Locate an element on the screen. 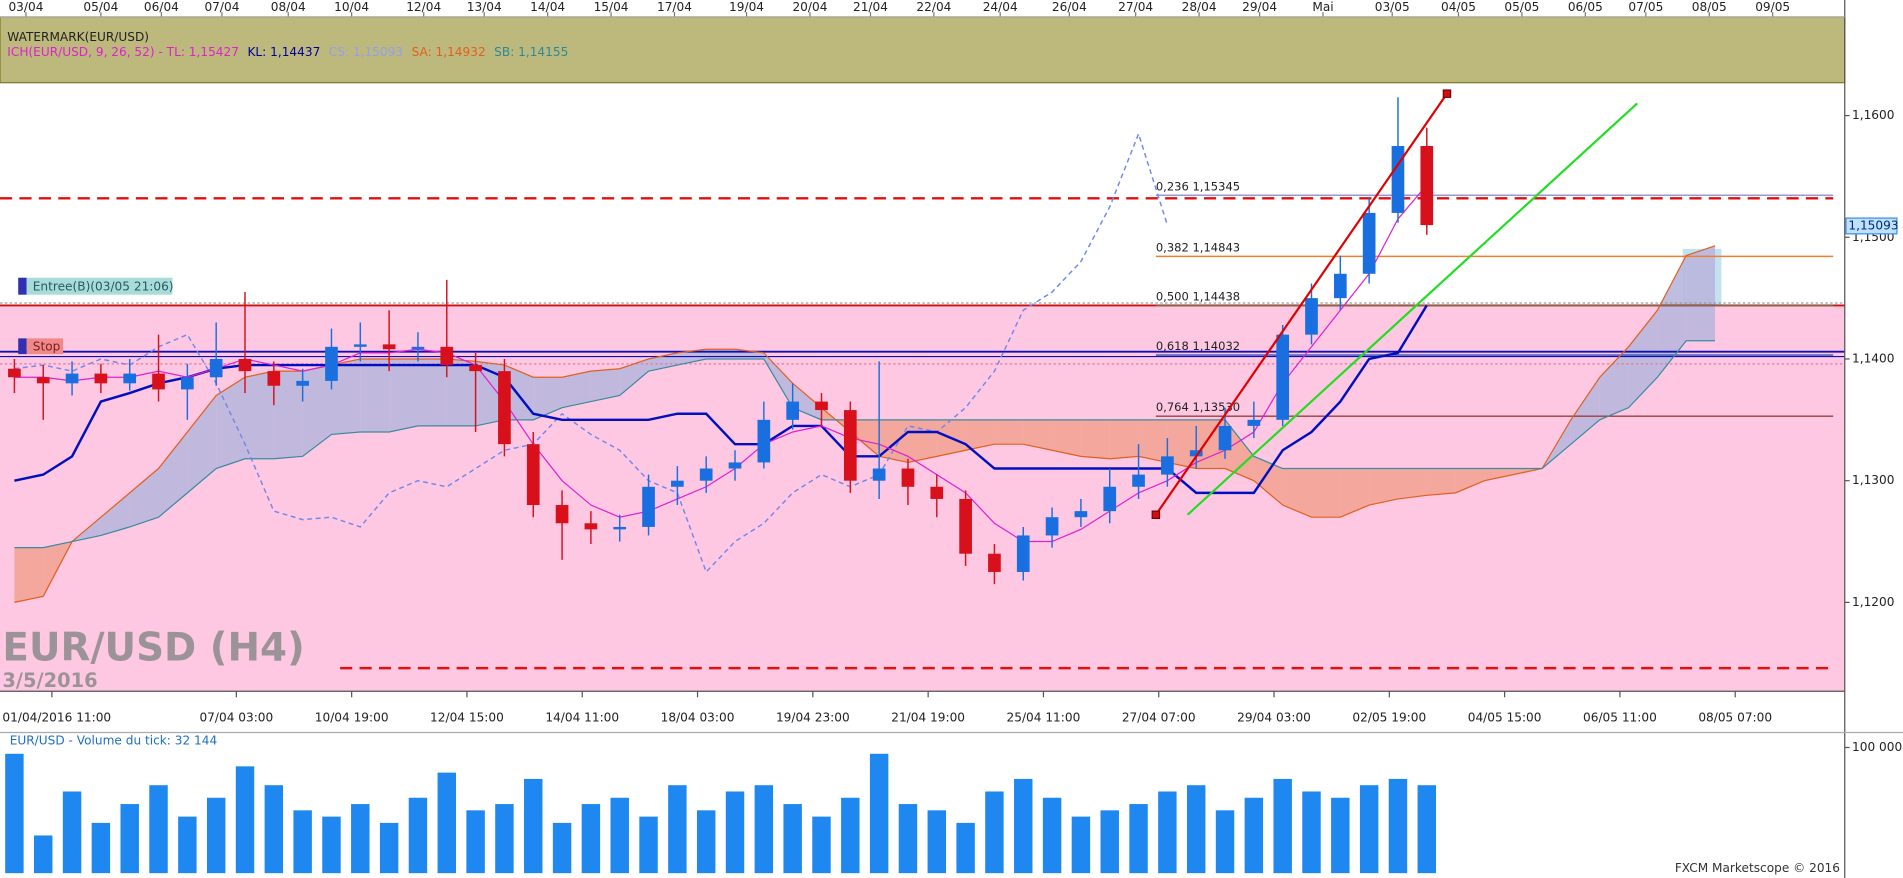 The image size is (1903, 878). watermark: EUR/USD (H4) is located at coordinates (153, 648).